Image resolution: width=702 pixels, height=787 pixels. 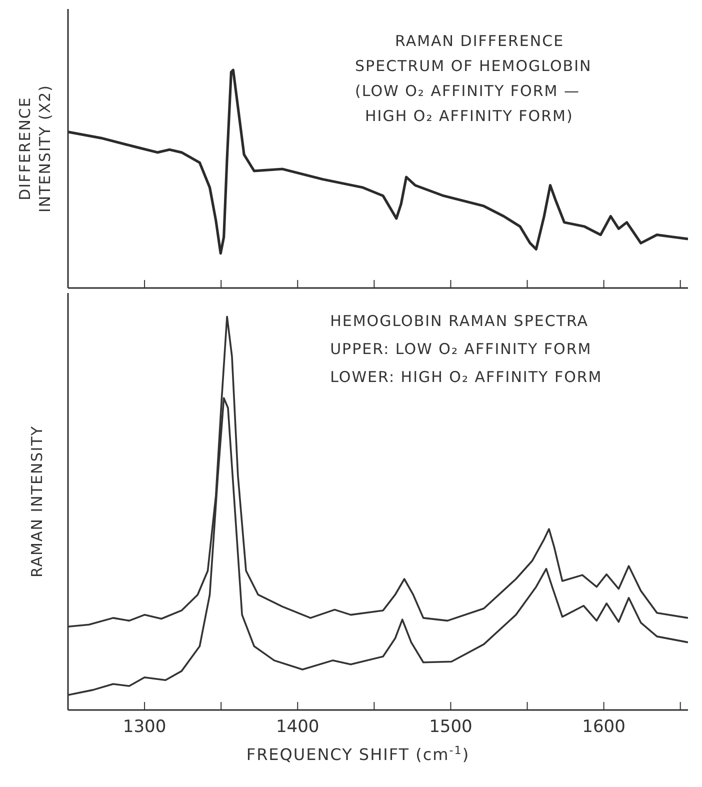 What do you see at coordinates (450, 727) in the screenshot?
I see `x-tick-label: 1500` at bounding box center [450, 727].